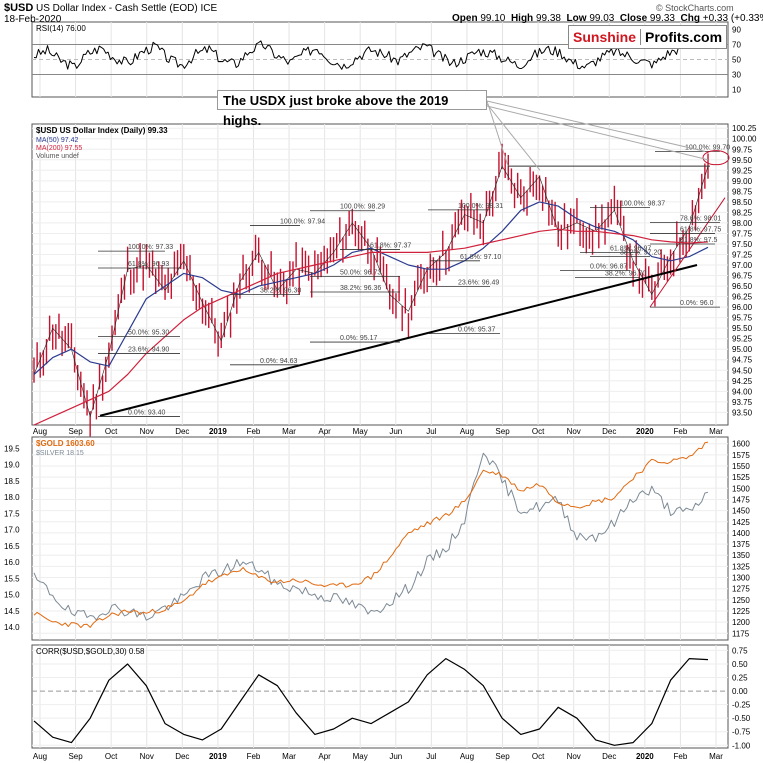 This screenshot has height=763, width=763. I want to click on fib-label: 61.8%: 96.97, so click(630, 248).